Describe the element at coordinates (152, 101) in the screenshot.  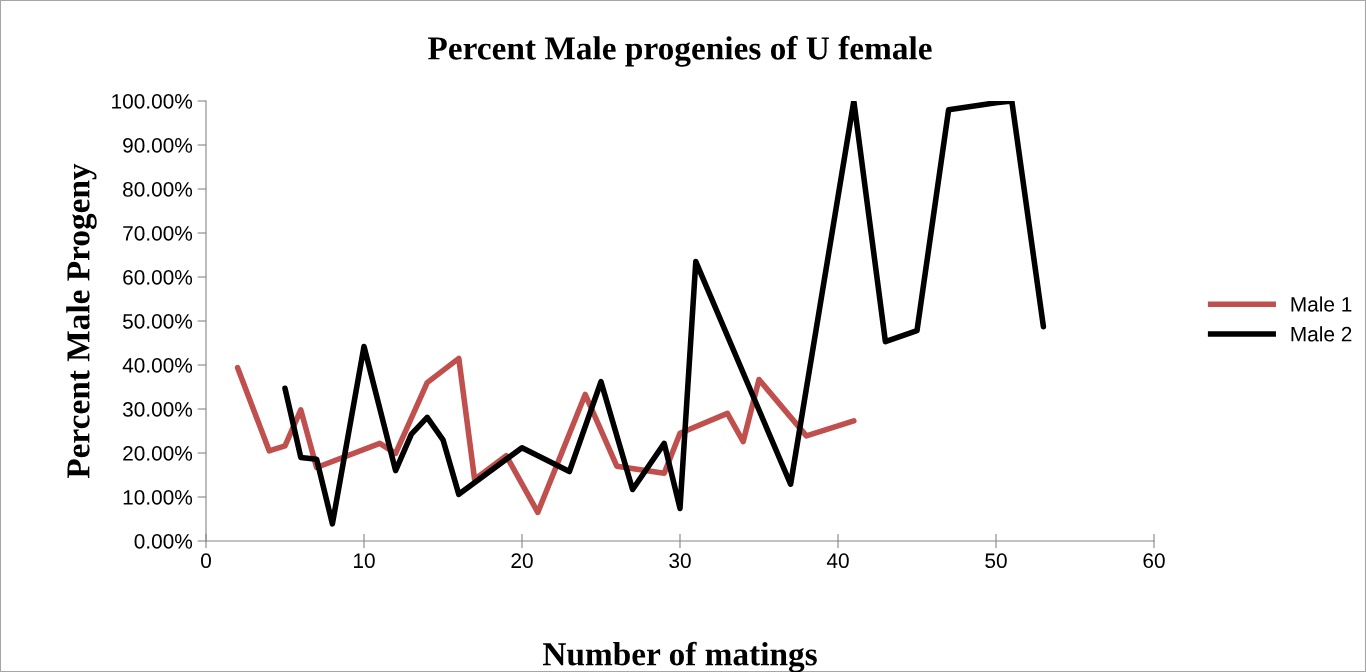
I see `y-tick-label: 100.00%` at that location.